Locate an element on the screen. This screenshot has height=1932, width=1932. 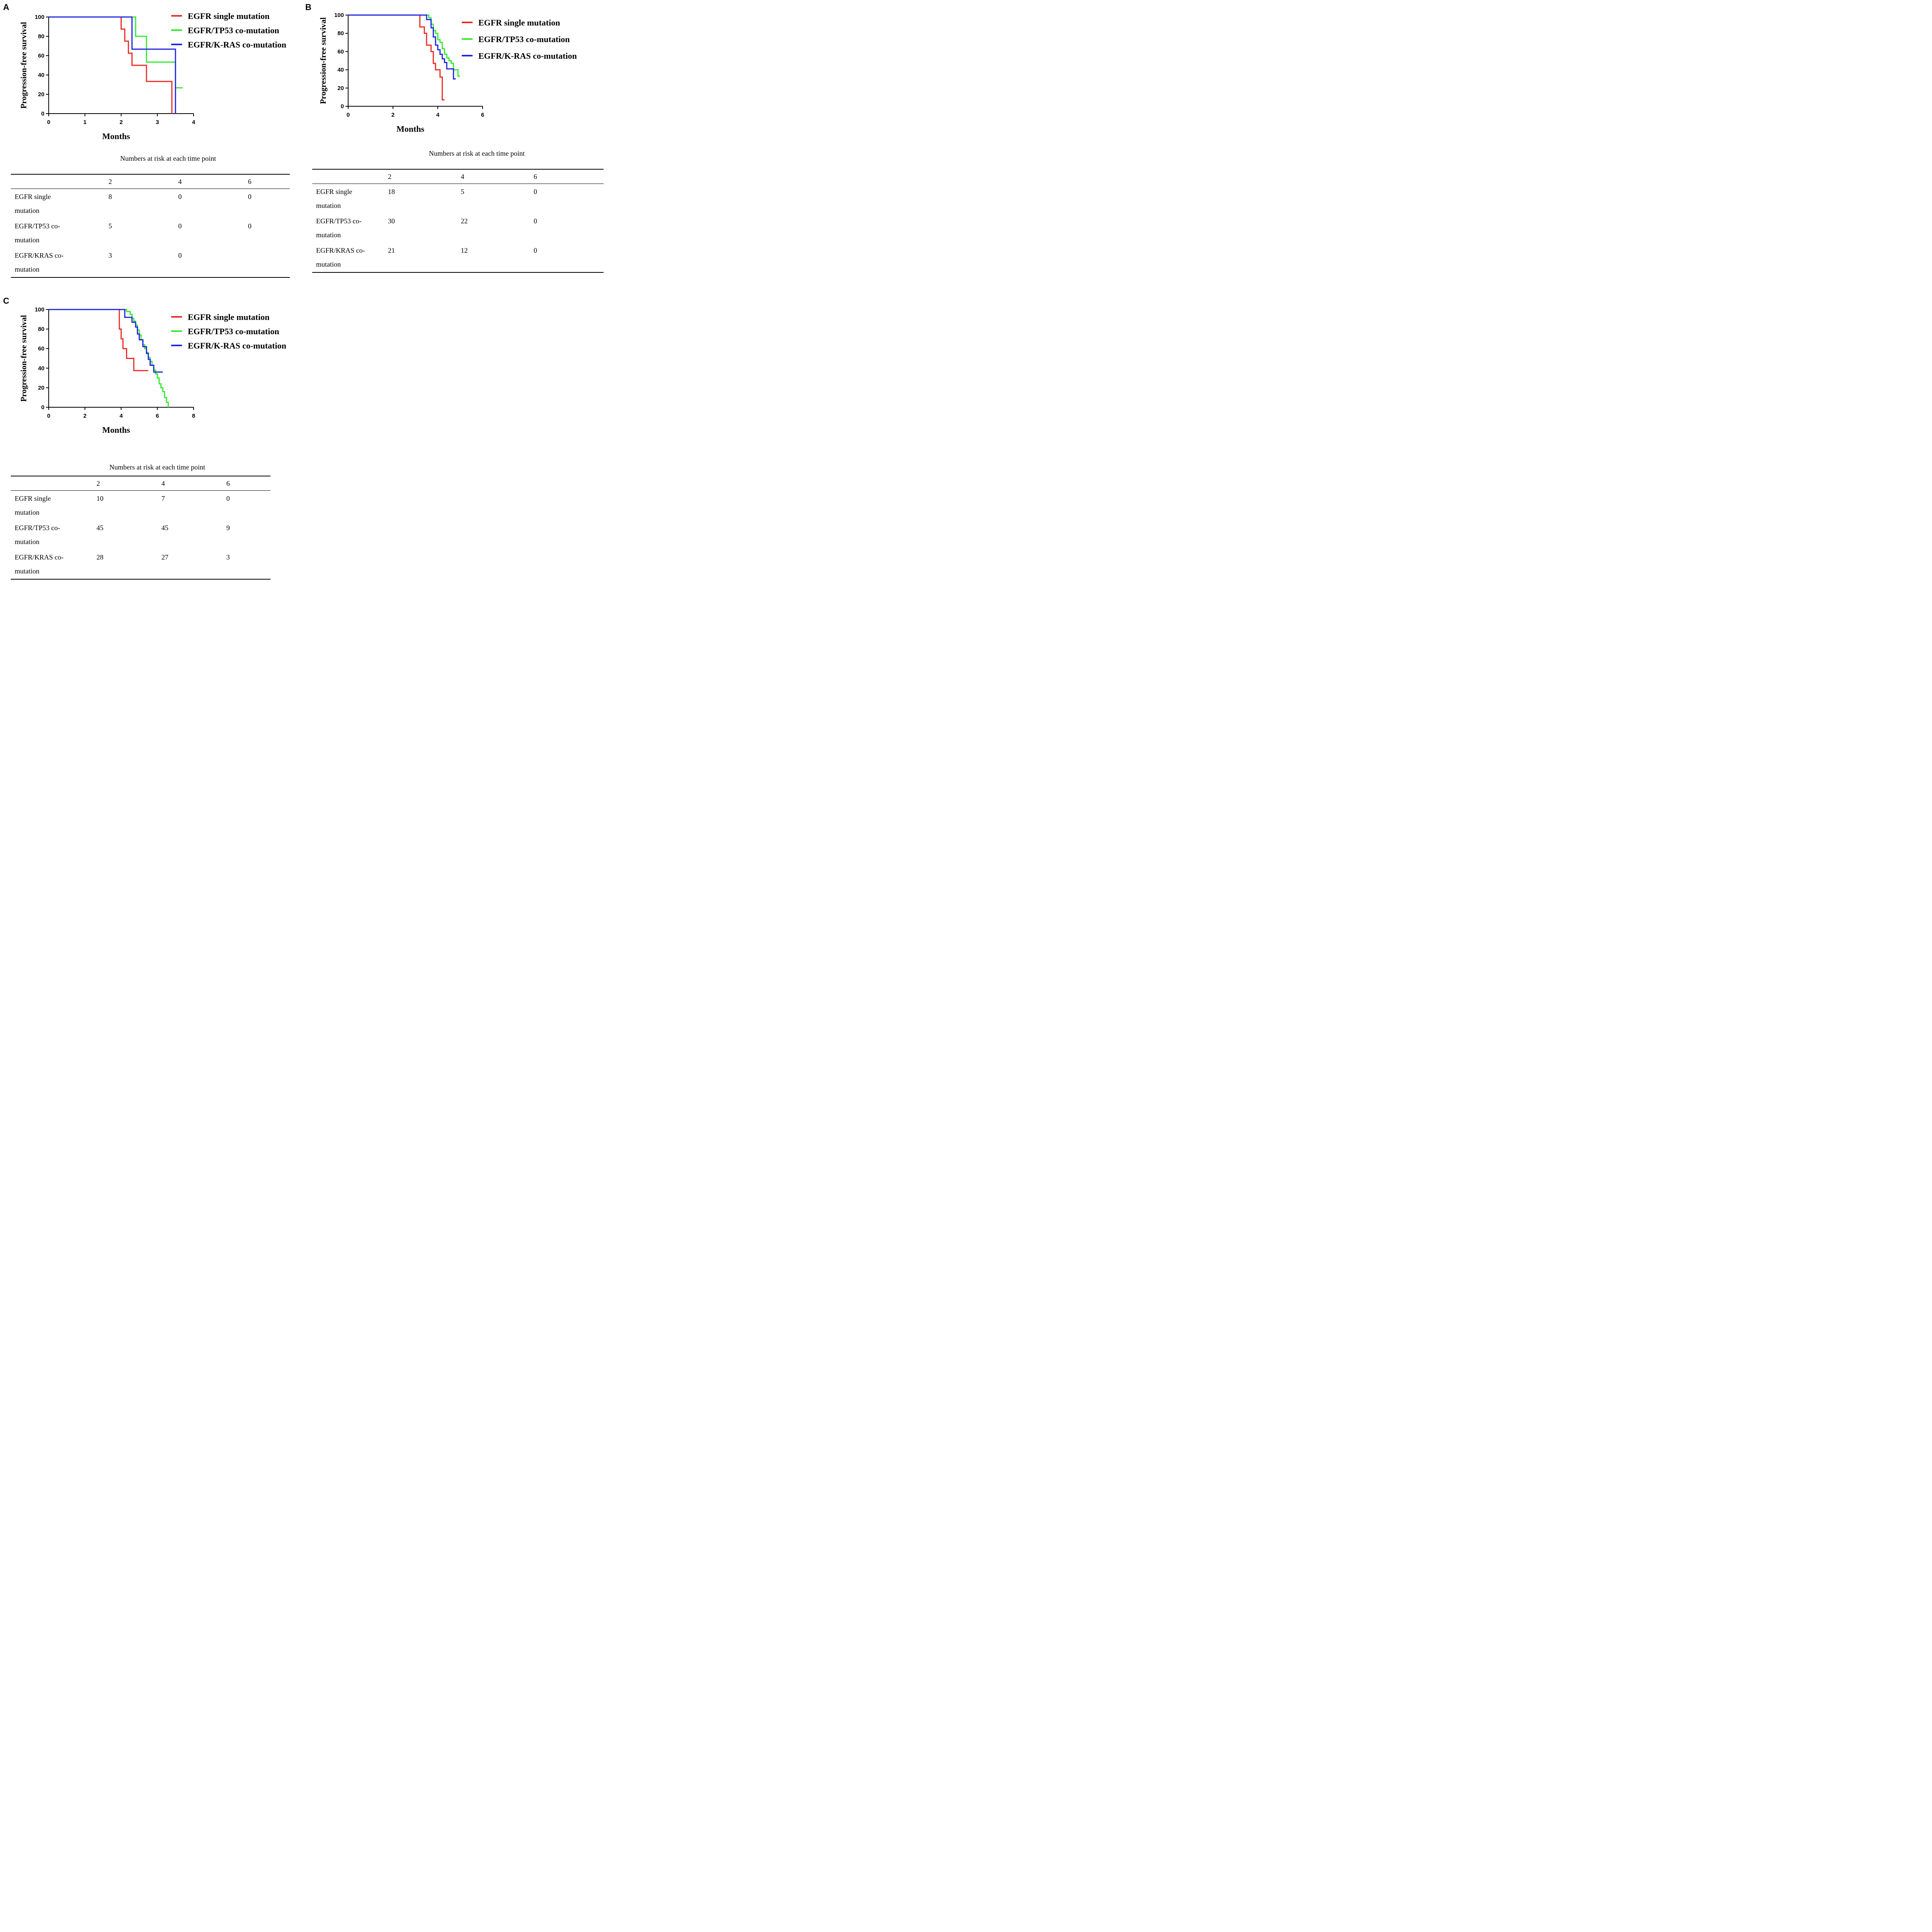
panel-letter-a: A is located at coordinates (6, 7).